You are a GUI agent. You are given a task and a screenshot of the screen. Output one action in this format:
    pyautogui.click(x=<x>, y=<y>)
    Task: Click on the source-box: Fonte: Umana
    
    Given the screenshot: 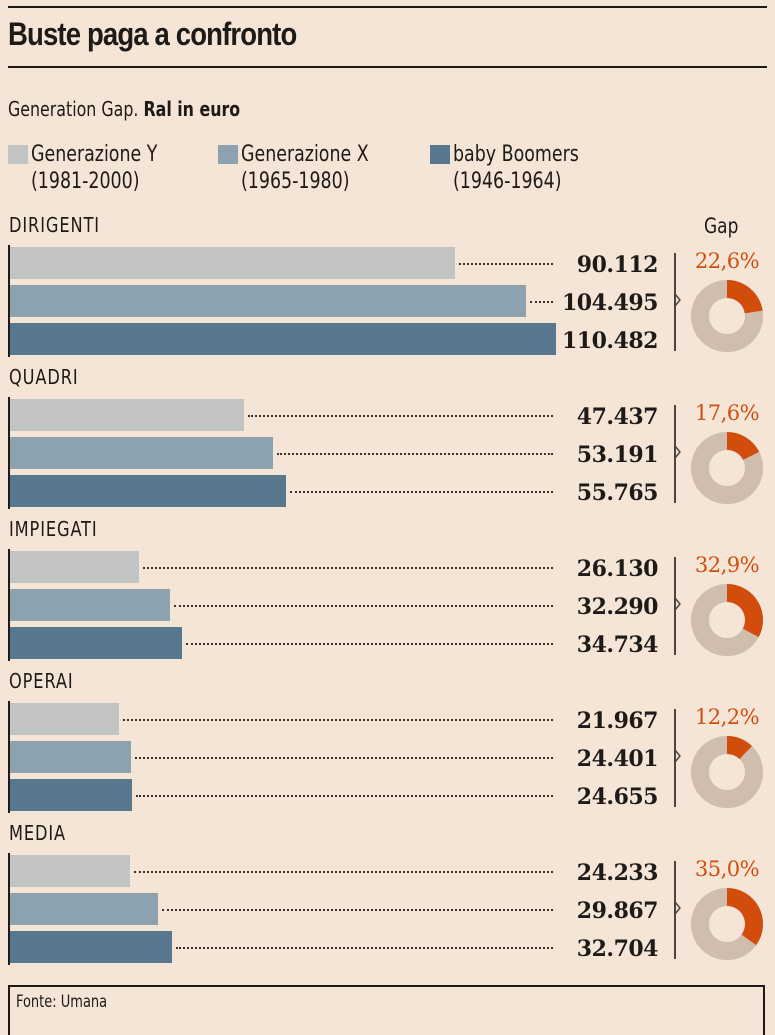 What is the action you would take?
    pyautogui.click(x=386, y=1010)
    